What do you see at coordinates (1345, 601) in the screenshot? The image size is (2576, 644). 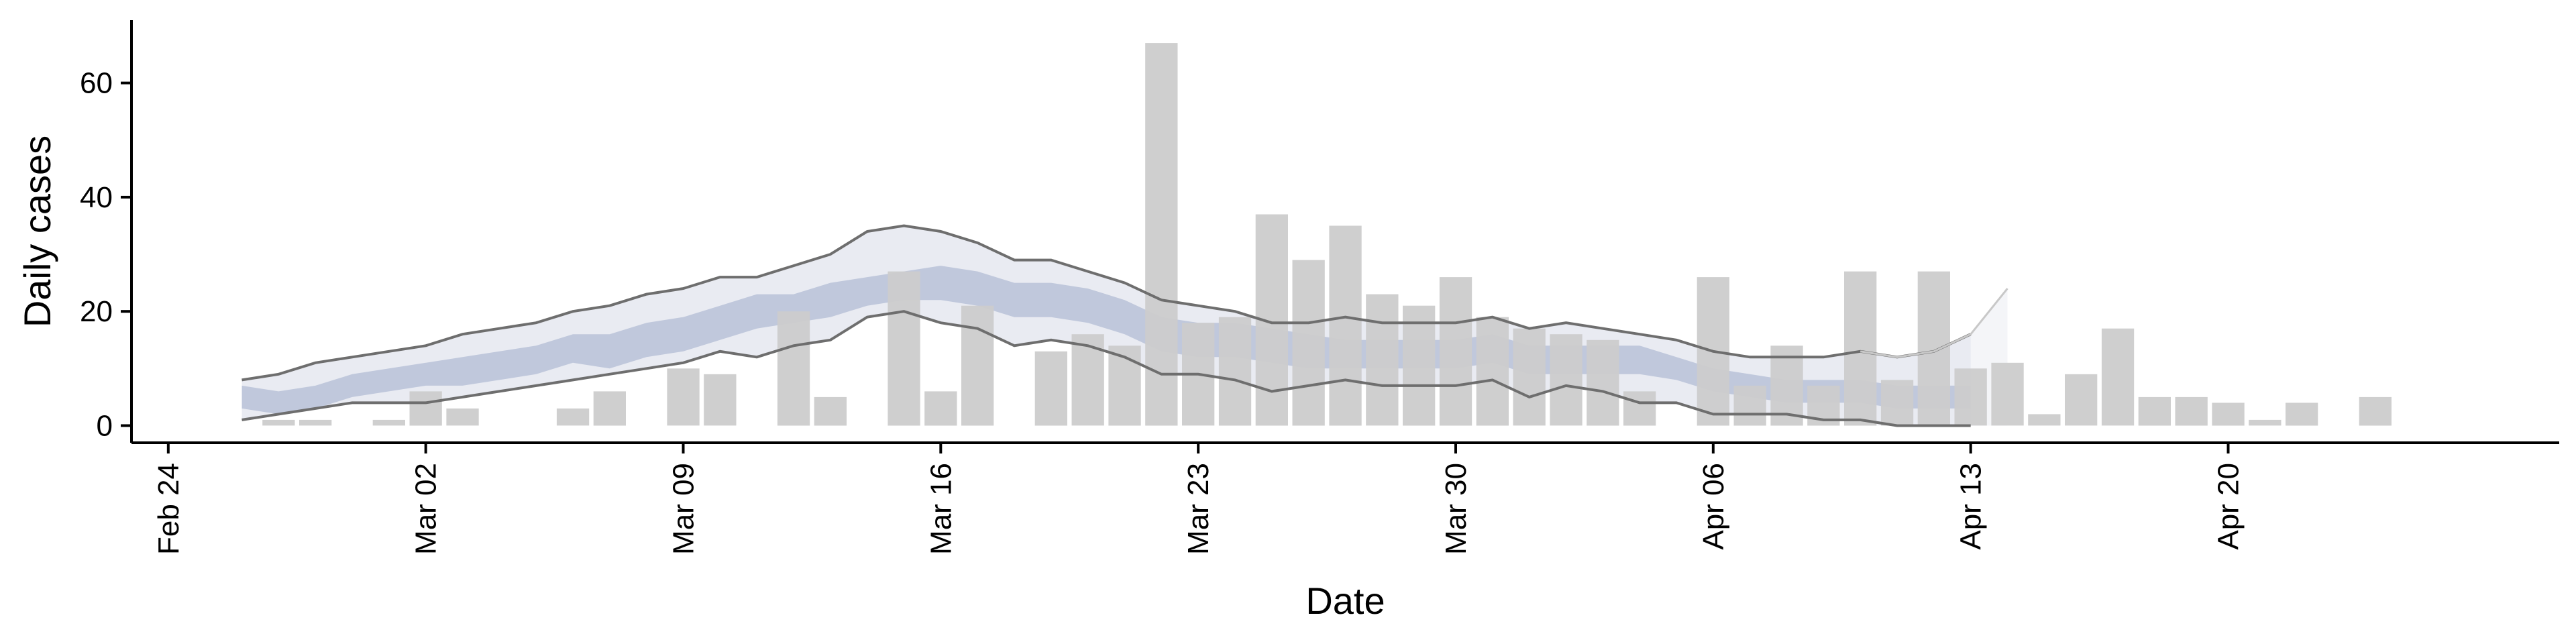 I see `x-axis-title: Date` at bounding box center [1345, 601].